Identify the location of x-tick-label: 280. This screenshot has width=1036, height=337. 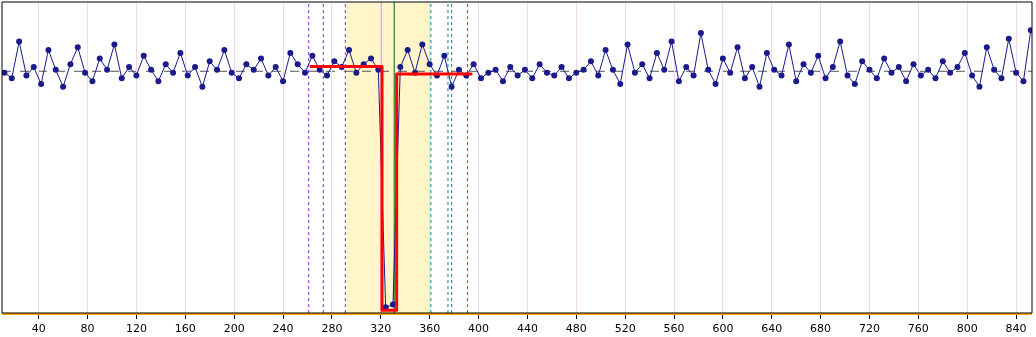
(332, 329).